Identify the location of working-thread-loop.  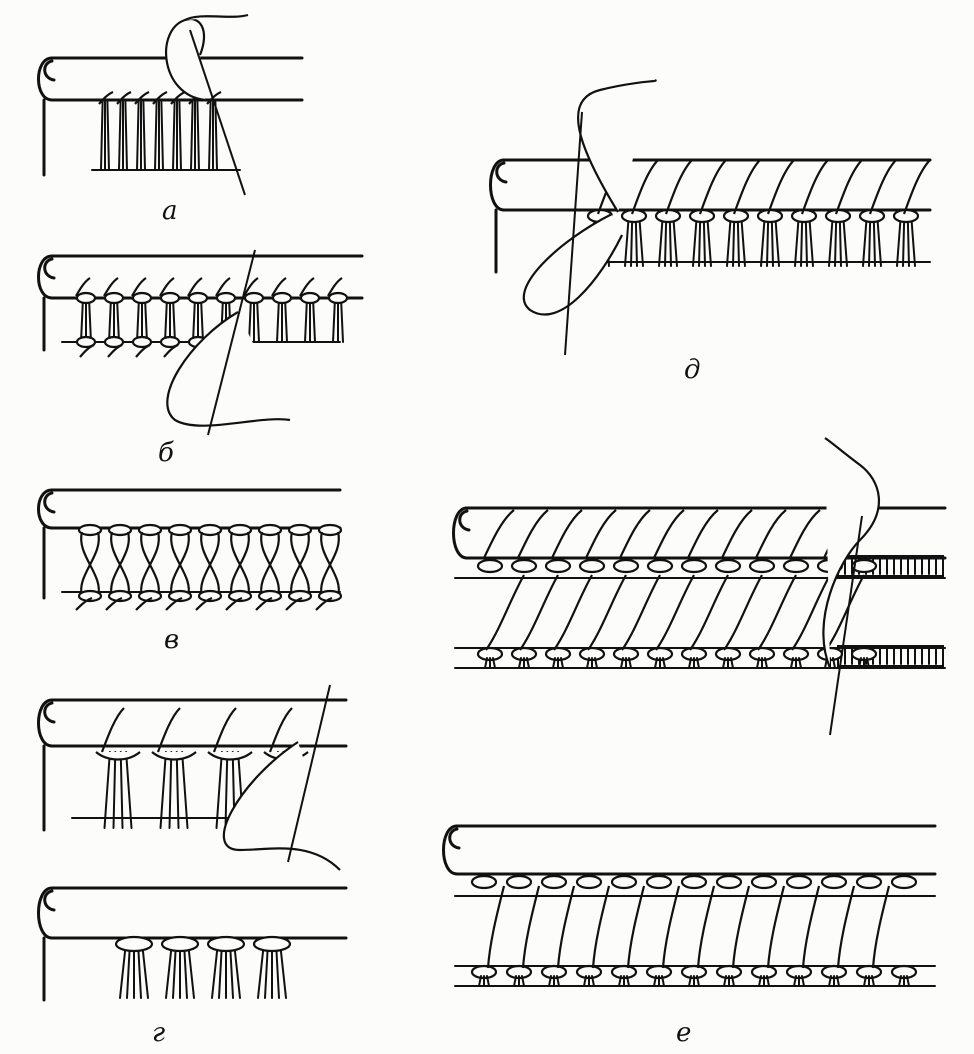
(572, 264).